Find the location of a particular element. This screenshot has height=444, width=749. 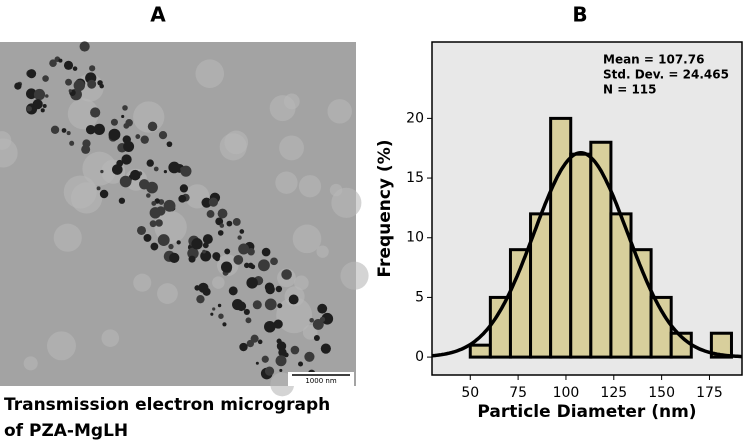

y-tick-label: 10 is located at coordinates (415, 238).